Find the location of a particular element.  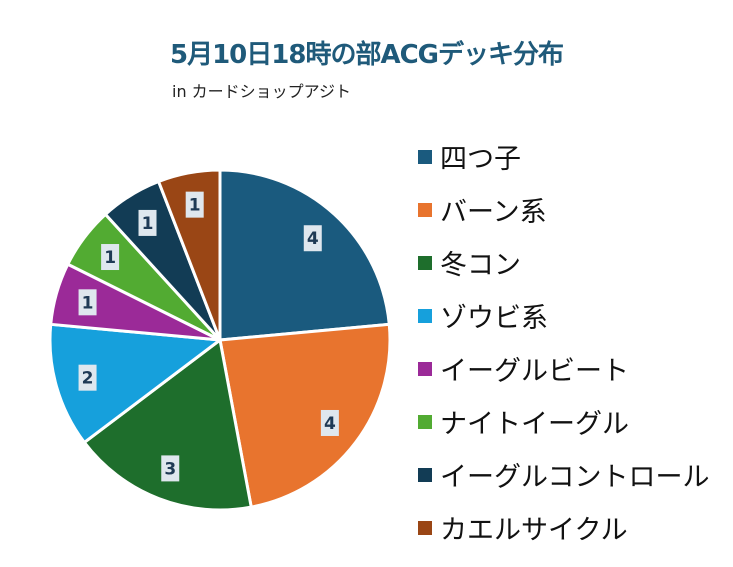

svg-text: 3 is located at coordinates (170, 469).